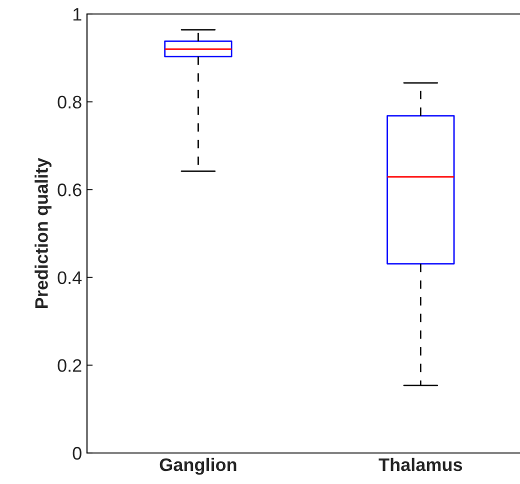 This screenshot has height=484, width=520. What do you see at coordinates (77, 453) in the screenshot?
I see `y-tick-label: 0` at bounding box center [77, 453].